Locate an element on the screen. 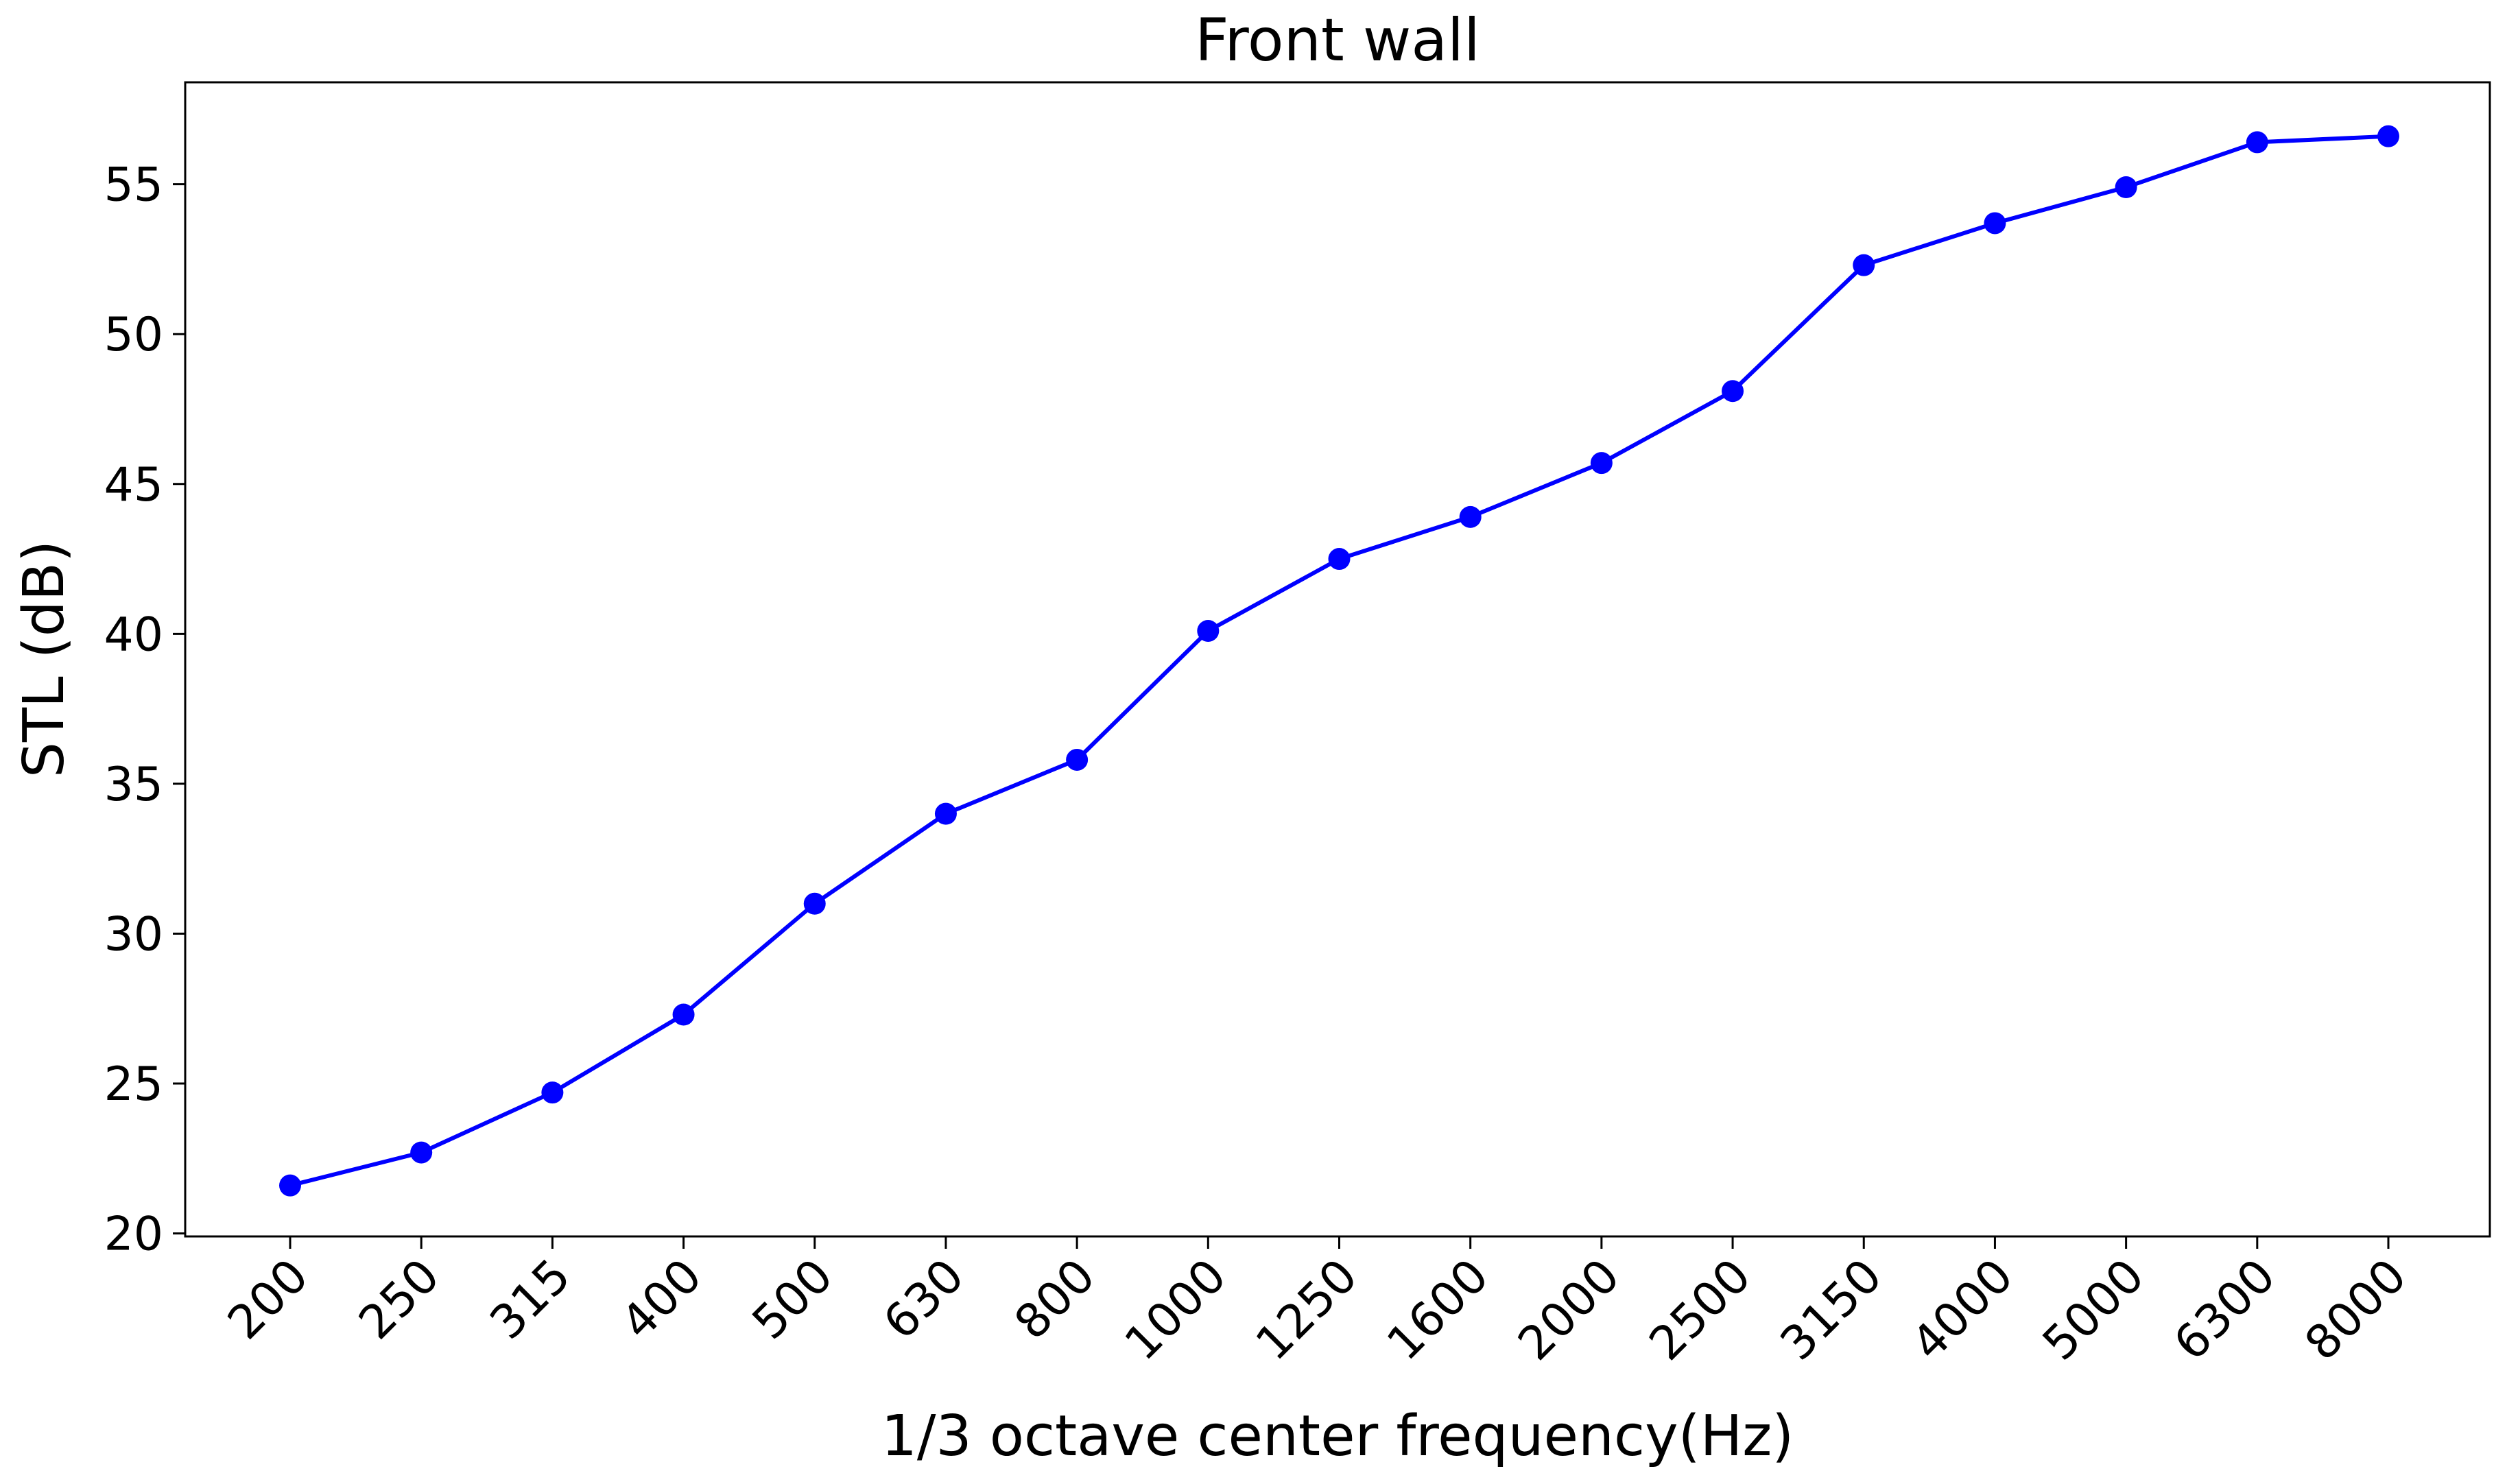 The image size is (2507, 1484). x-tick-label: 400 is located at coordinates (662, 1299).